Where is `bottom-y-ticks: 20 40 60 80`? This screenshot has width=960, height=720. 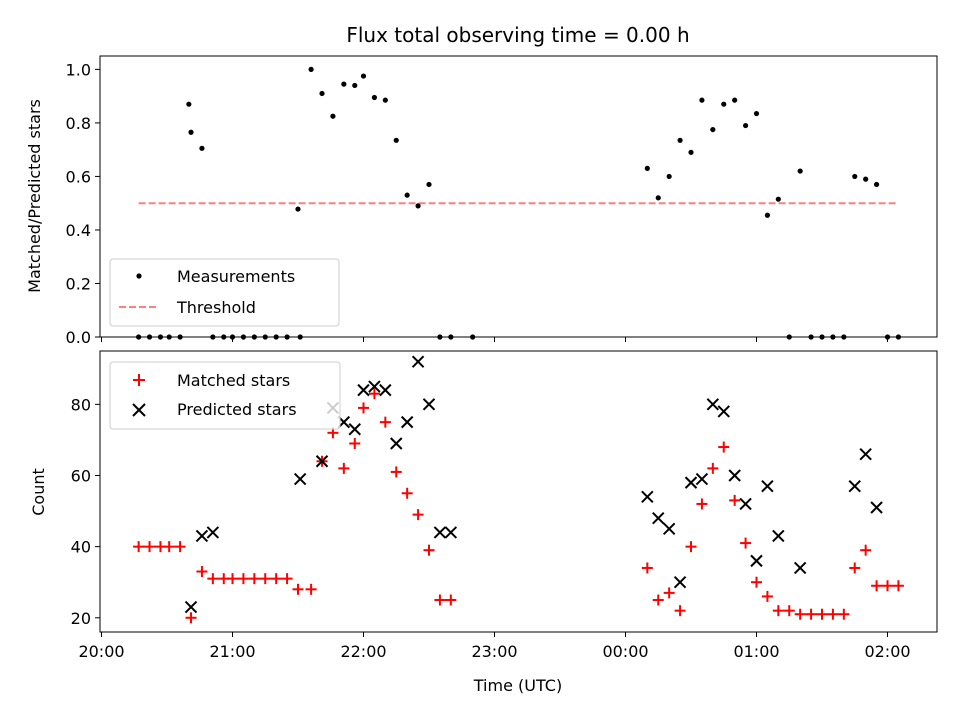
bottom-y-ticks: 20 40 60 80 is located at coordinates (85, 511).